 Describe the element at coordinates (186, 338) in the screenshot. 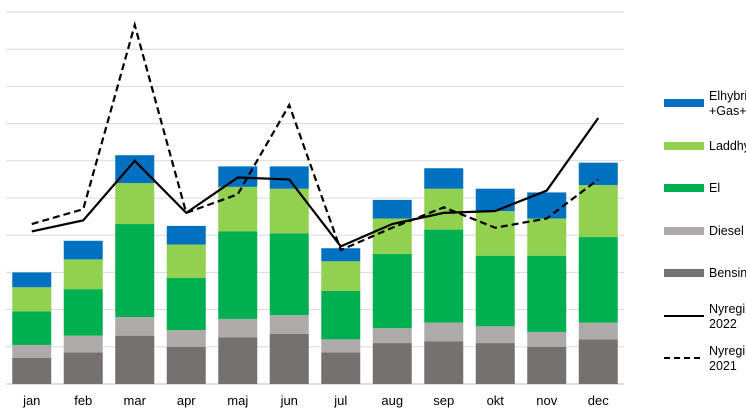

I see `bar-segment-diesel-apr` at that location.